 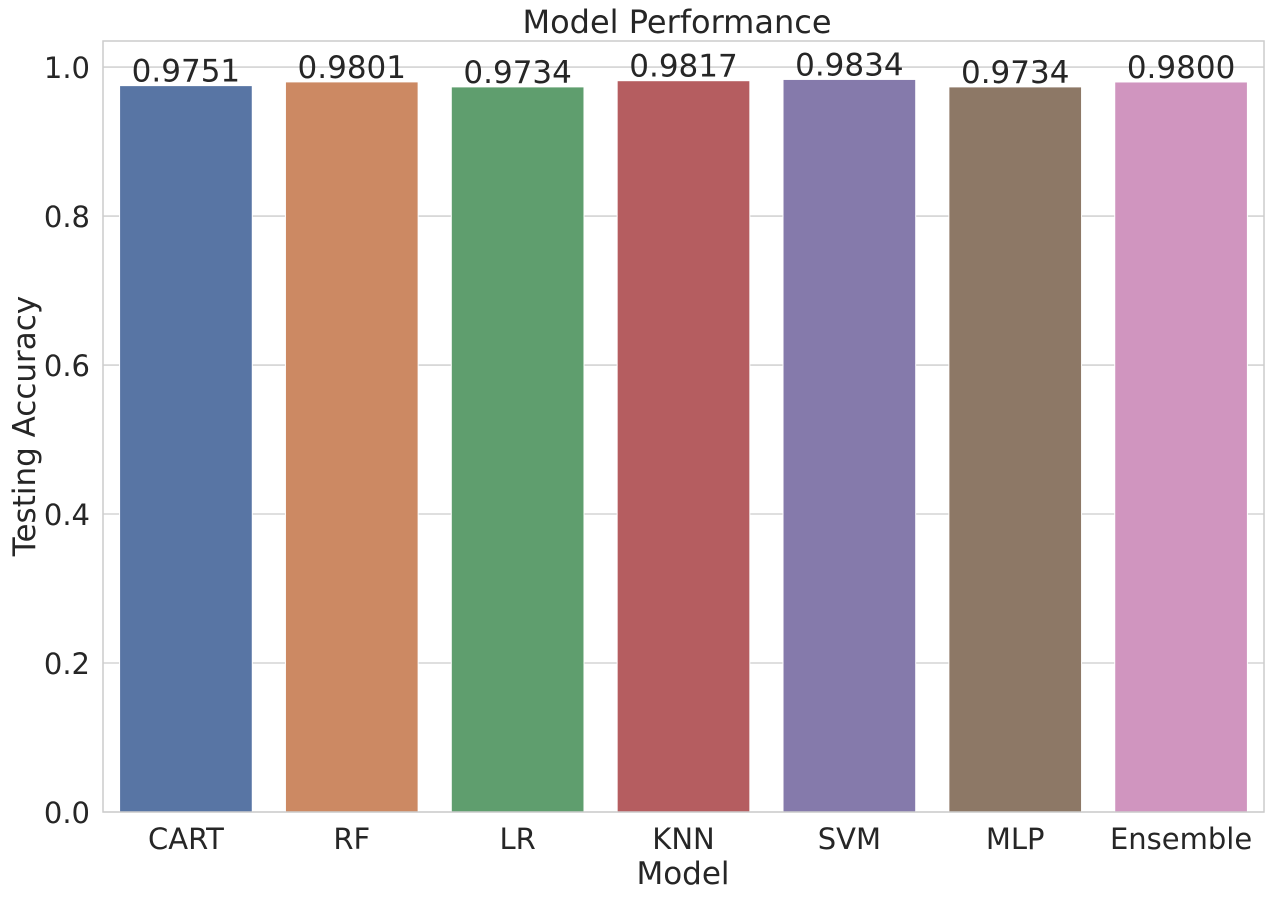 I want to click on x-tick-label: LR, so click(x=517, y=839).